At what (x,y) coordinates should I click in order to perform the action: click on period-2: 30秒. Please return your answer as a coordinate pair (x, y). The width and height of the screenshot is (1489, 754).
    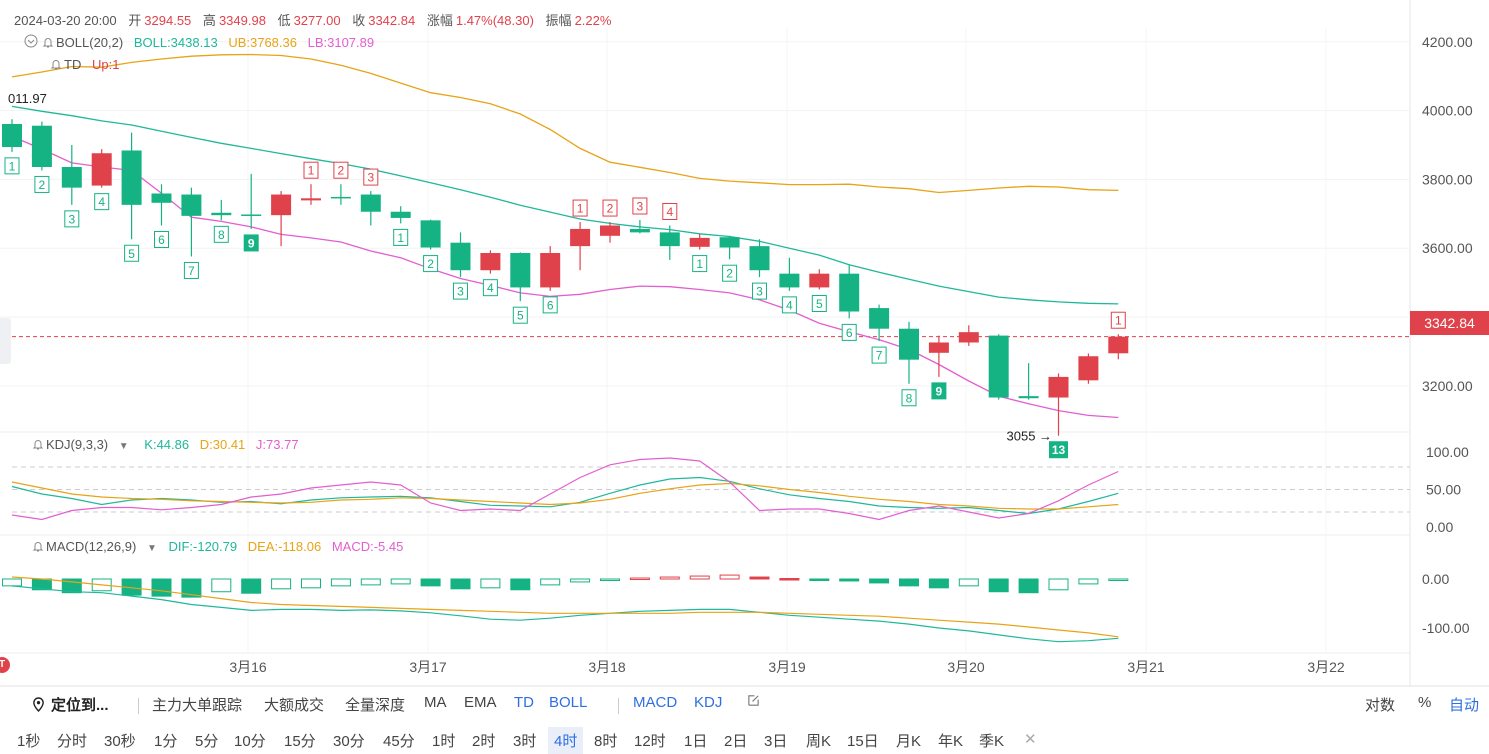
    Looking at the image, I should click on (120, 741).